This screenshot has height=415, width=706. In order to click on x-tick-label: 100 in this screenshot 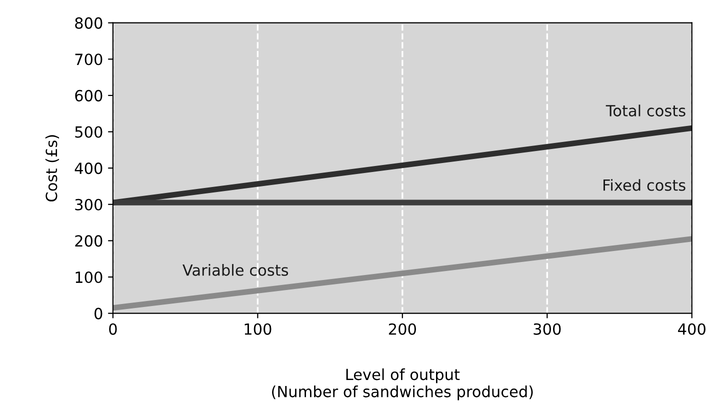, I will do `click(258, 329)`.